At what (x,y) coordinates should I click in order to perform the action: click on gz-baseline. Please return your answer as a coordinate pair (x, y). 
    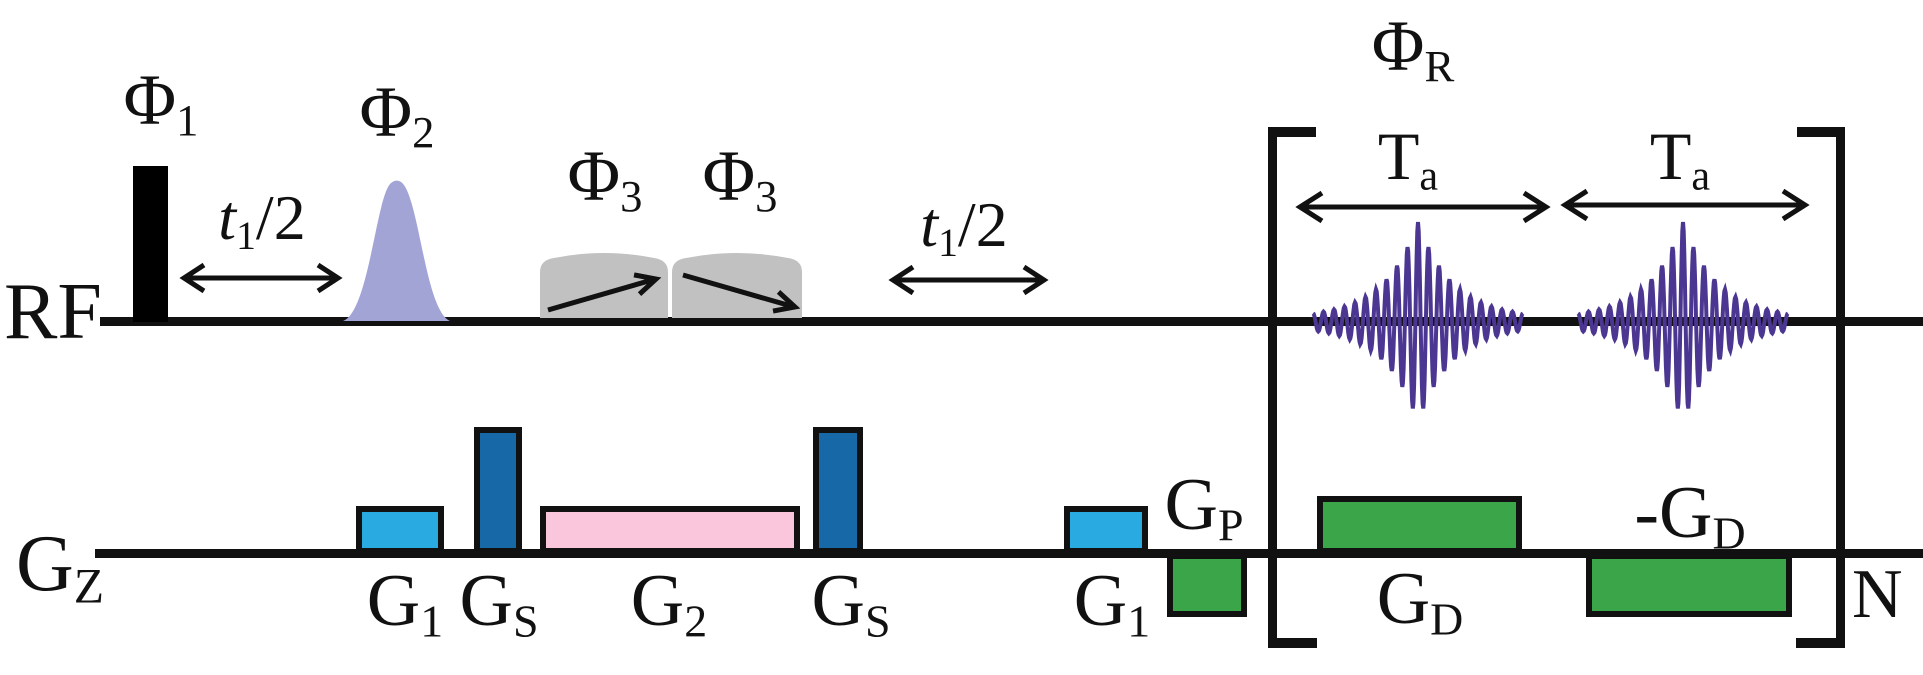
    Looking at the image, I should click on (1009, 553).